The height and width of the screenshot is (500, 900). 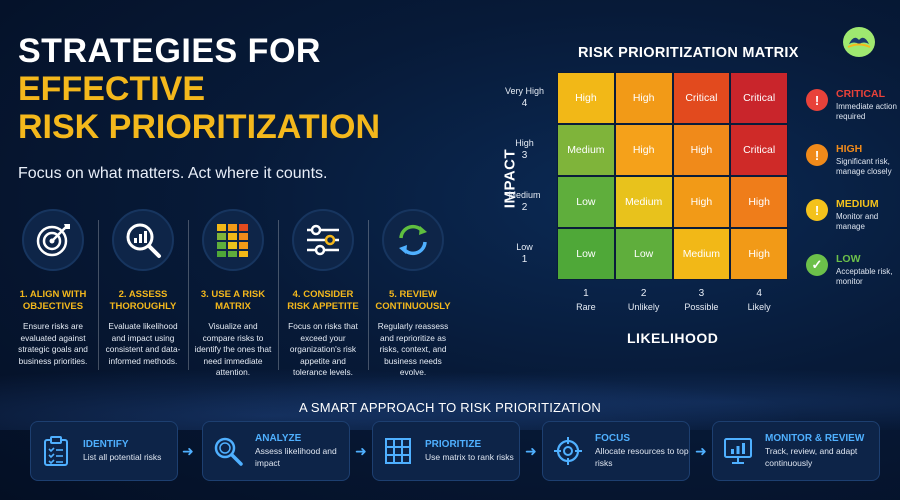 What do you see at coordinates (169, 51) in the screenshot?
I see `title-line-1: STRATEGIES FOR` at bounding box center [169, 51].